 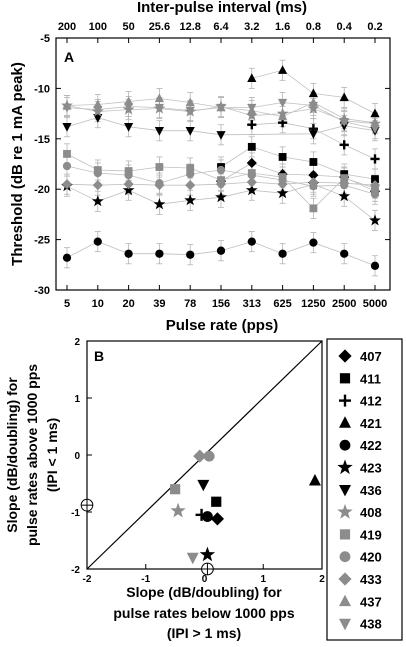 What do you see at coordinates (145, 579) in the screenshot?
I see `x-tick-label: -1` at bounding box center [145, 579].